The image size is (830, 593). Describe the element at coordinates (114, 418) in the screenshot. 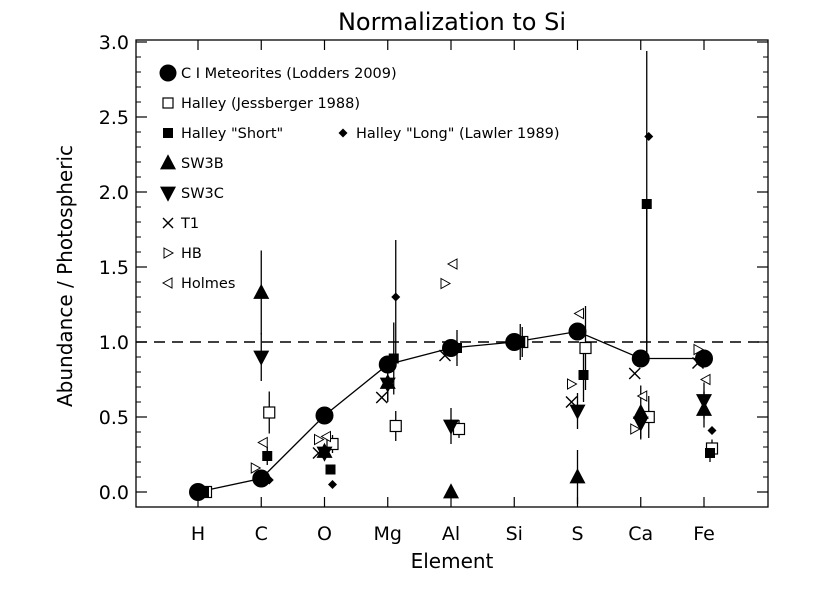

I see `y-tick-label: 0.5` at that location.